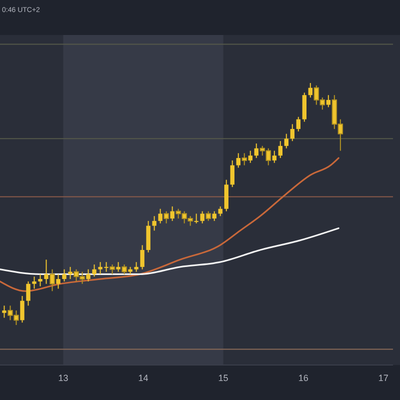  Describe the element at coordinates (303, 378) in the screenshot. I see `x-tick-label: 16` at that location.